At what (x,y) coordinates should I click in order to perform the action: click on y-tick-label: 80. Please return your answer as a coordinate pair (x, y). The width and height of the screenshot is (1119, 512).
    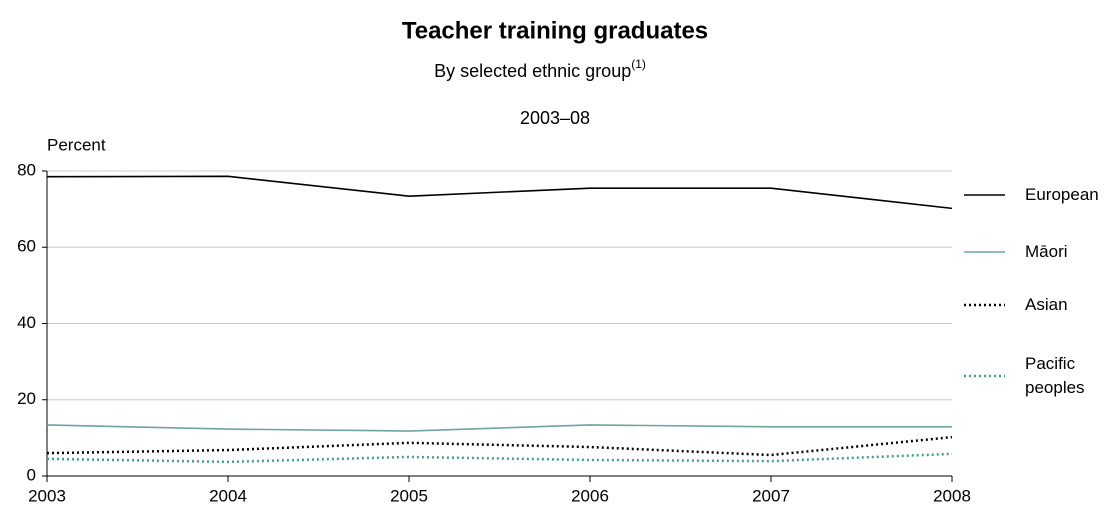
    Looking at the image, I should click on (26, 169).